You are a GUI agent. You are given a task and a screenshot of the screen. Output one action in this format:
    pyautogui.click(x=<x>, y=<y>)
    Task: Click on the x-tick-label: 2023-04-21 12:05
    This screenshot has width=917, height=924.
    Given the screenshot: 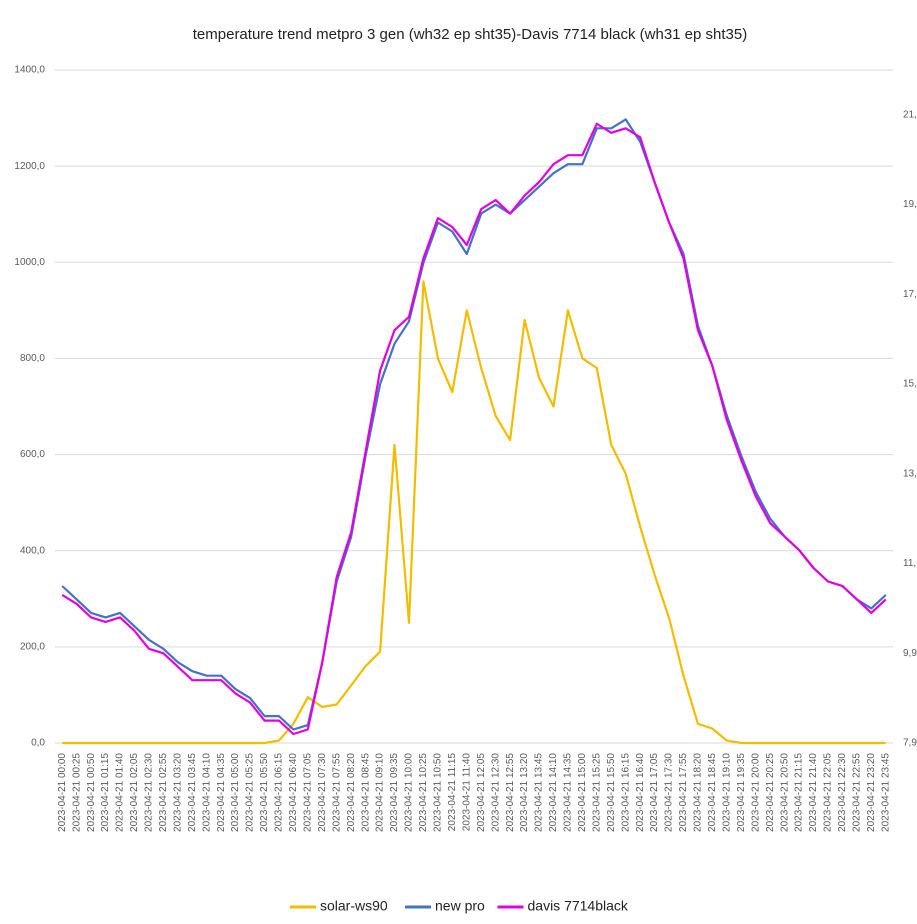 What is the action you would take?
    pyautogui.click(x=481, y=792)
    